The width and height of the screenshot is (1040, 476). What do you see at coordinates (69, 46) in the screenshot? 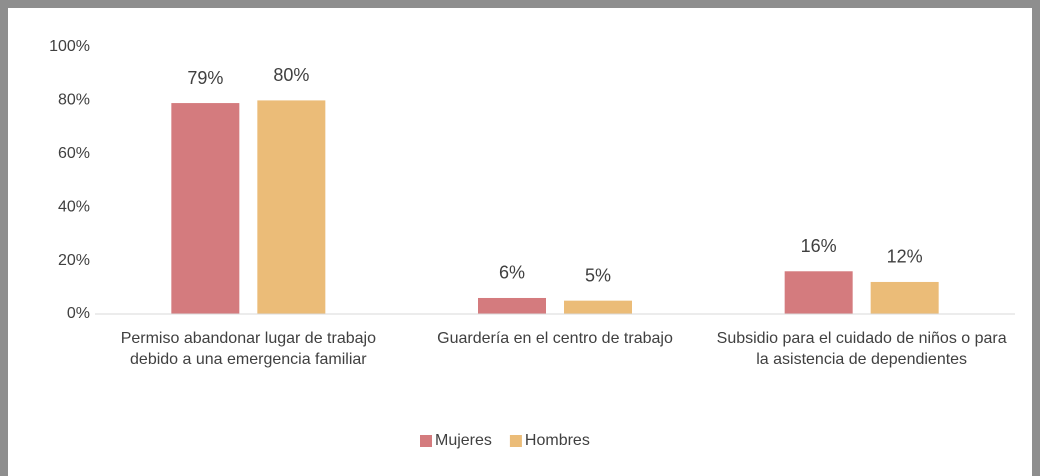
I see `y-tick-label: 100%` at bounding box center [69, 46].